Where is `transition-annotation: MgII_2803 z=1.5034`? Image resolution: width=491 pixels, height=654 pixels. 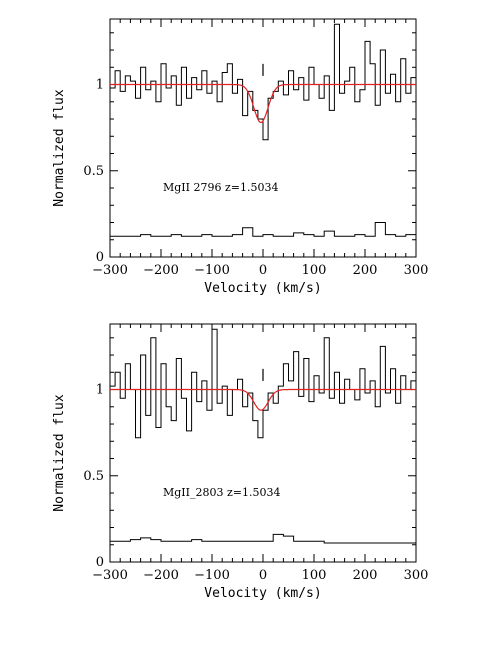
transition-annotation: MgII_2803 z=1.5034 is located at coordinates (222, 492).